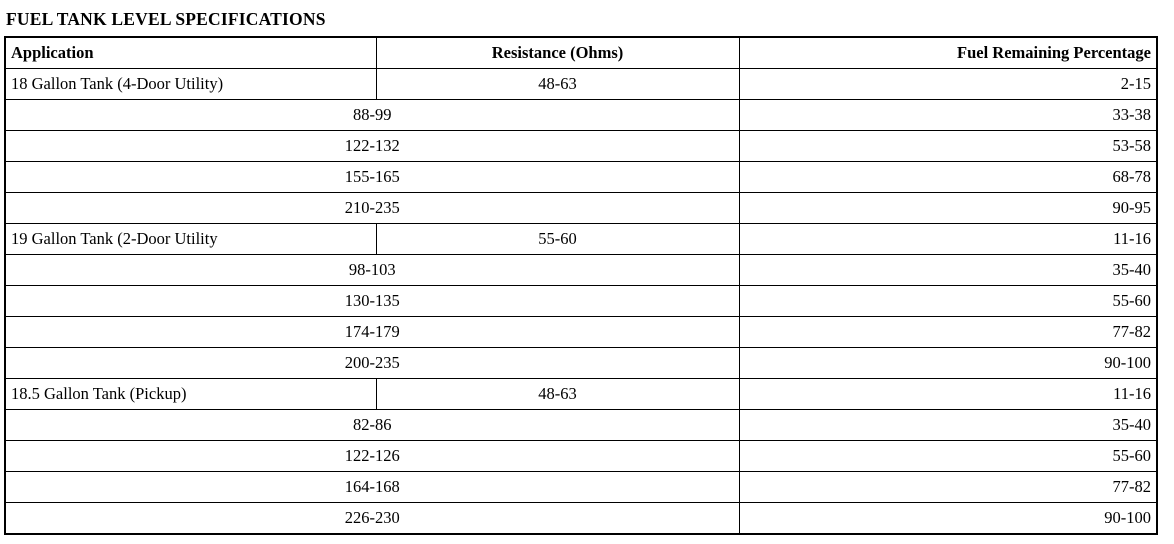  What do you see at coordinates (948, 208) in the screenshot?
I see `percentage-cell: 90-95` at bounding box center [948, 208].